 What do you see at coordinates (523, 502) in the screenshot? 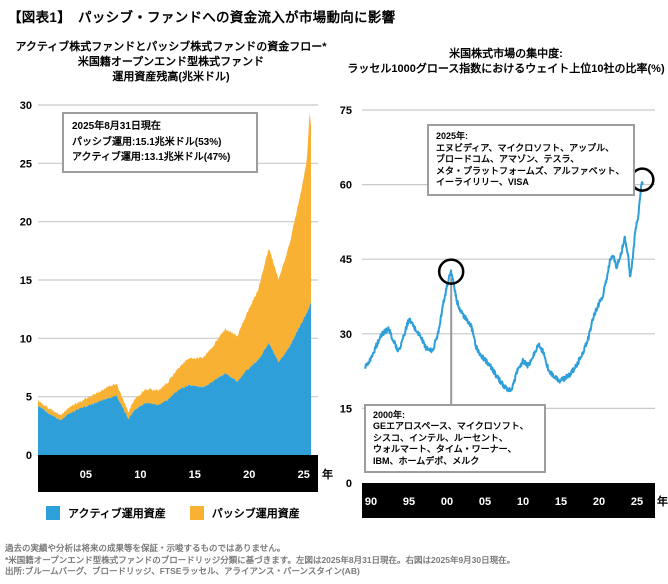
I see `right-x-tick-label: 10` at bounding box center [523, 502].